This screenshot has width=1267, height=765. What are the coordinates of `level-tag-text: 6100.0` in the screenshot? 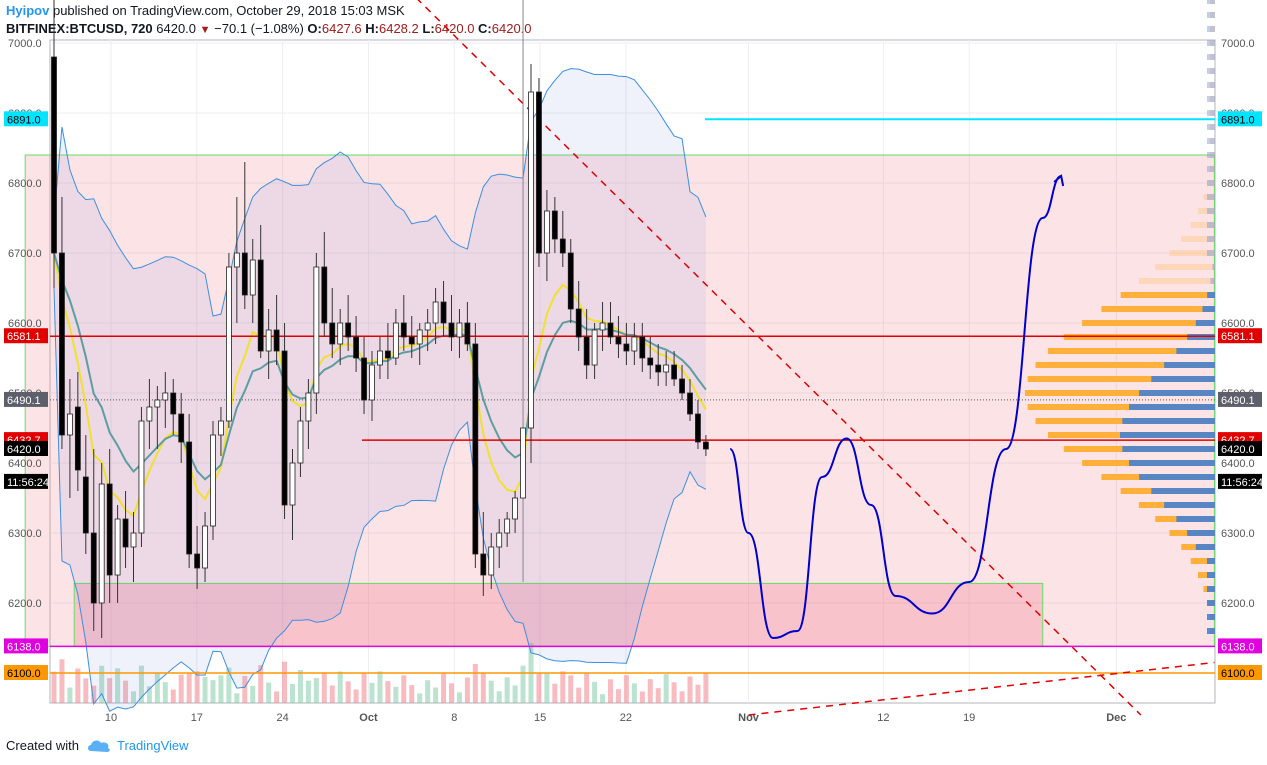 It's located at (24, 674).